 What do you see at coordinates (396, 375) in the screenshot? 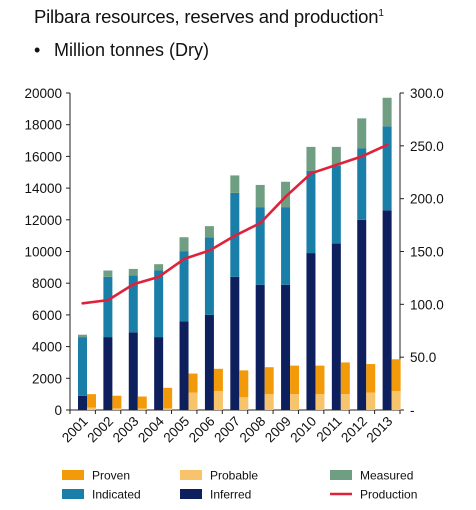
I see `bar-proven-2013` at bounding box center [396, 375].